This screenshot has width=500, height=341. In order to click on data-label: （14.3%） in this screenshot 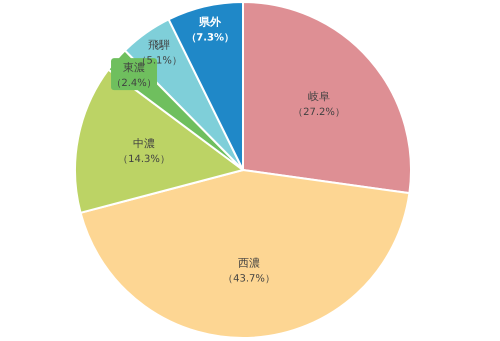, I will do `click(144, 159)`.